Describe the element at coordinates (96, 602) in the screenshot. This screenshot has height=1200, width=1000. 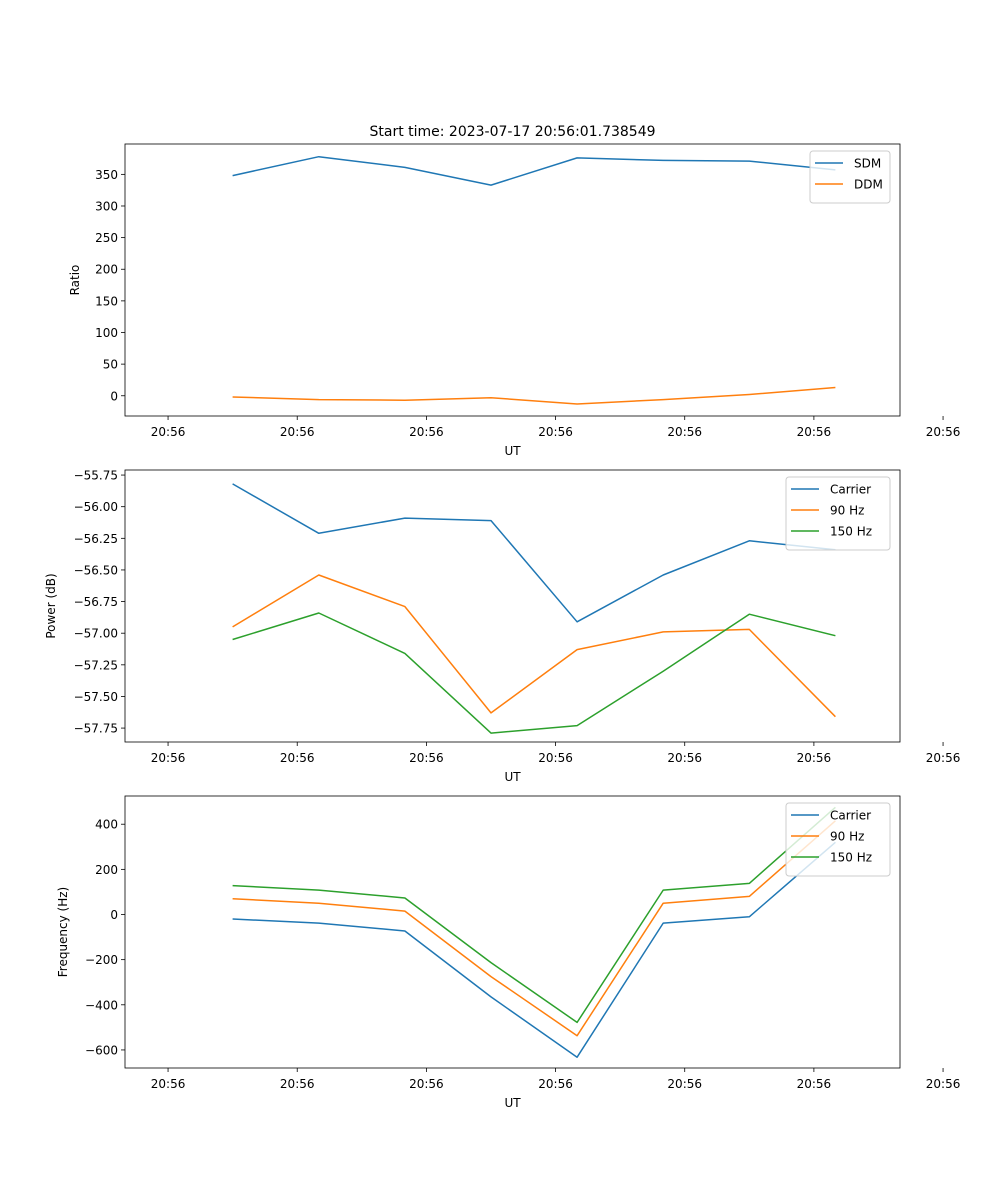
I see `y-tick-label: −56.75` at that location.